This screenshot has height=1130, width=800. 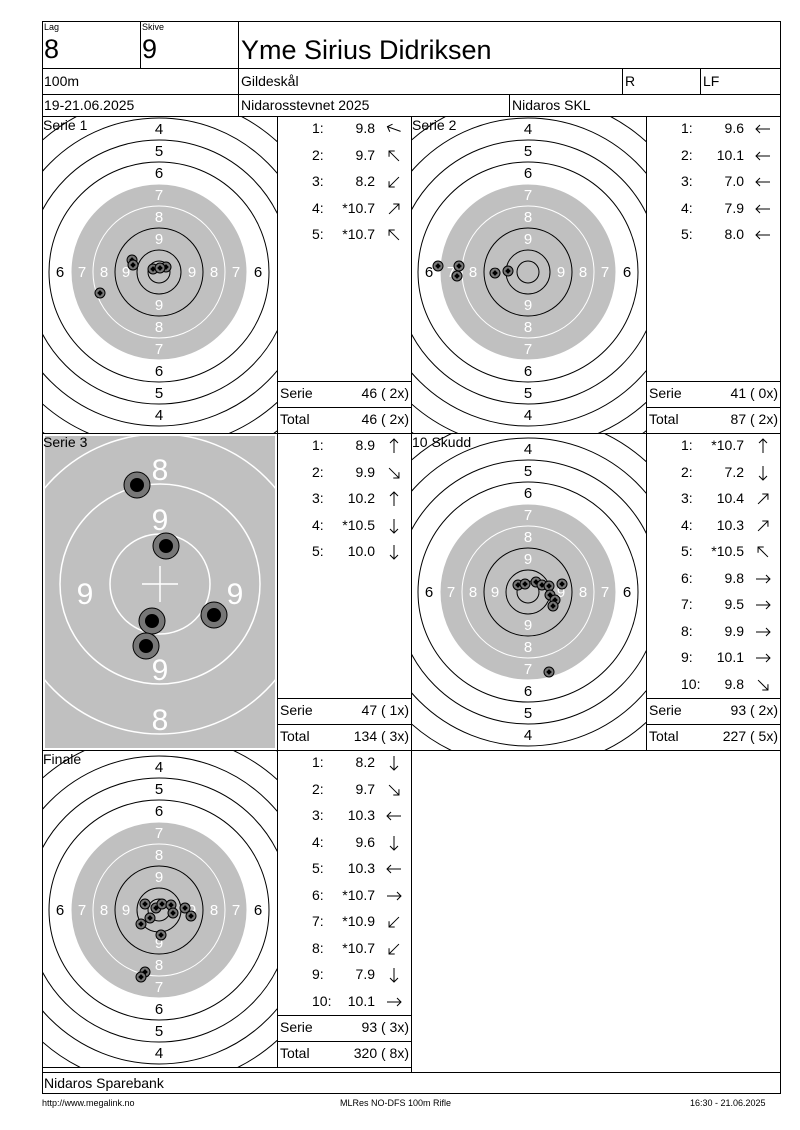 What do you see at coordinates (691, 683) in the screenshot?
I see `shot-number: 10:` at bounding box center [691, 683].